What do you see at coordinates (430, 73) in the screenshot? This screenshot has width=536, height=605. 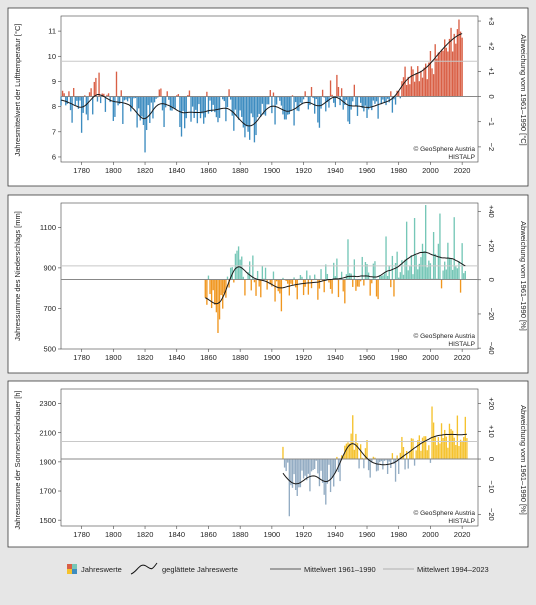 I see `bar-2000` at bounding box center [430, 73].